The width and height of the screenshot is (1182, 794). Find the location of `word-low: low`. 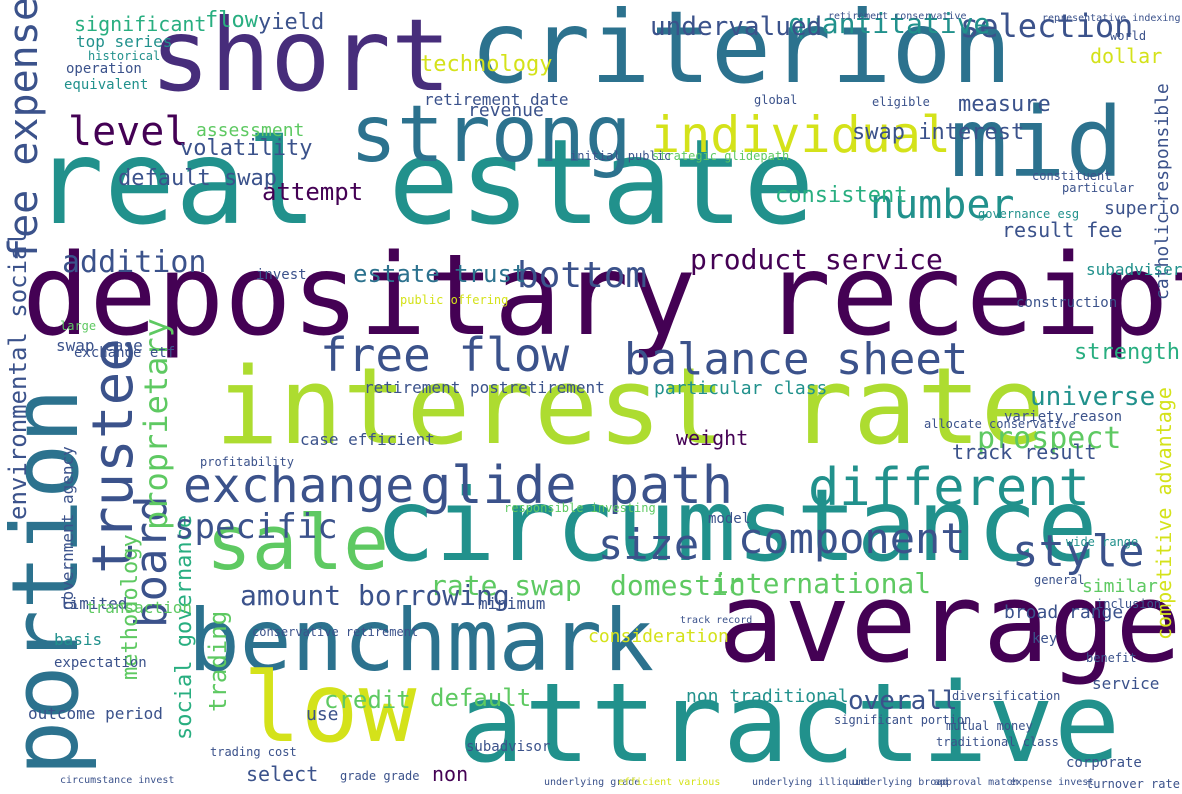

word-low: low is located at coordinates (330, 708).